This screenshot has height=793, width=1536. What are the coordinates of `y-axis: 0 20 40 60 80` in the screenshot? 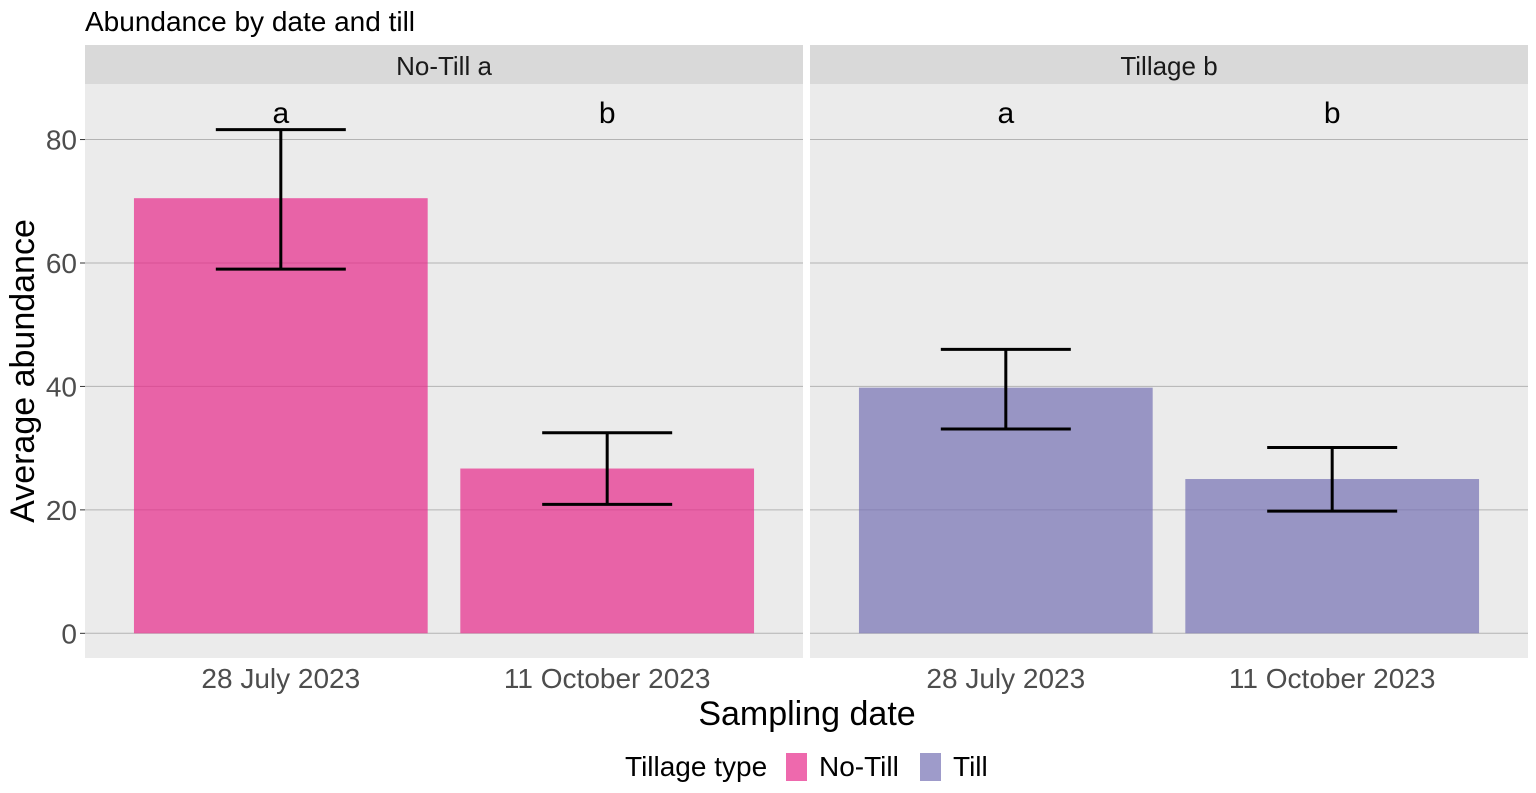 It's located at (65, 387).